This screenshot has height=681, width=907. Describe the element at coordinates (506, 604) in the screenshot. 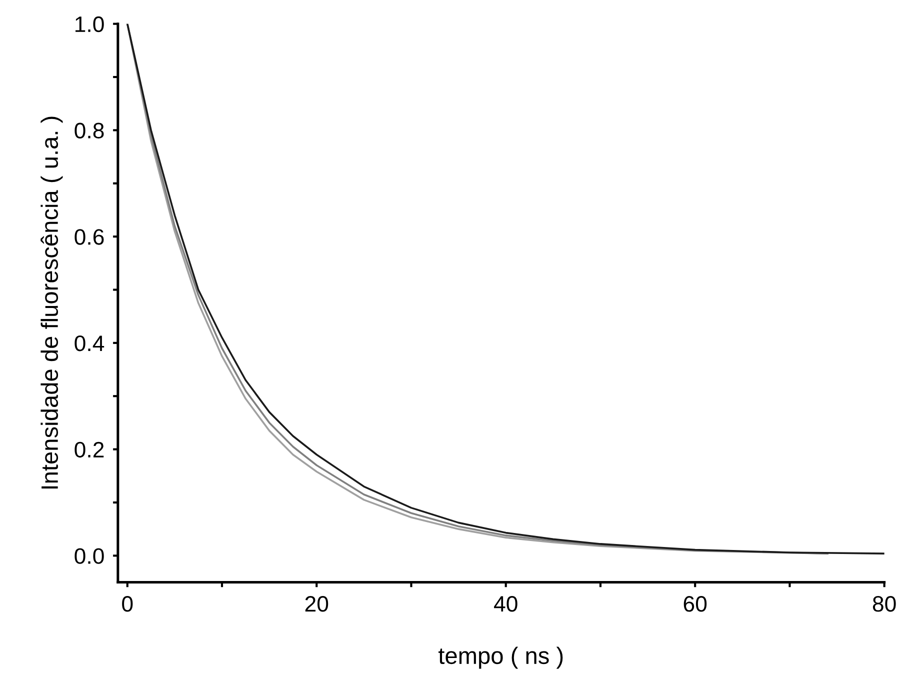

I see `x-tick-label: 40` at that location.